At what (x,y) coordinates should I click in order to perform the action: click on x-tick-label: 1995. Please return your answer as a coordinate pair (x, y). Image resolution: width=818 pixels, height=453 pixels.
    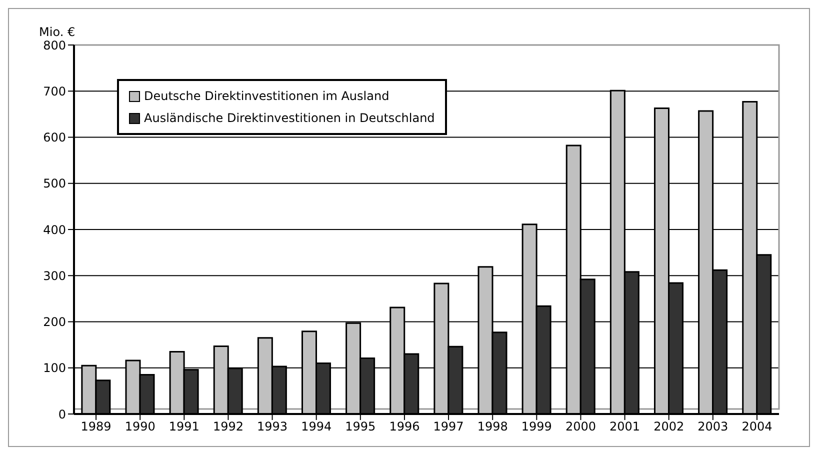
    Looking at the image, I should click on (360, 427).